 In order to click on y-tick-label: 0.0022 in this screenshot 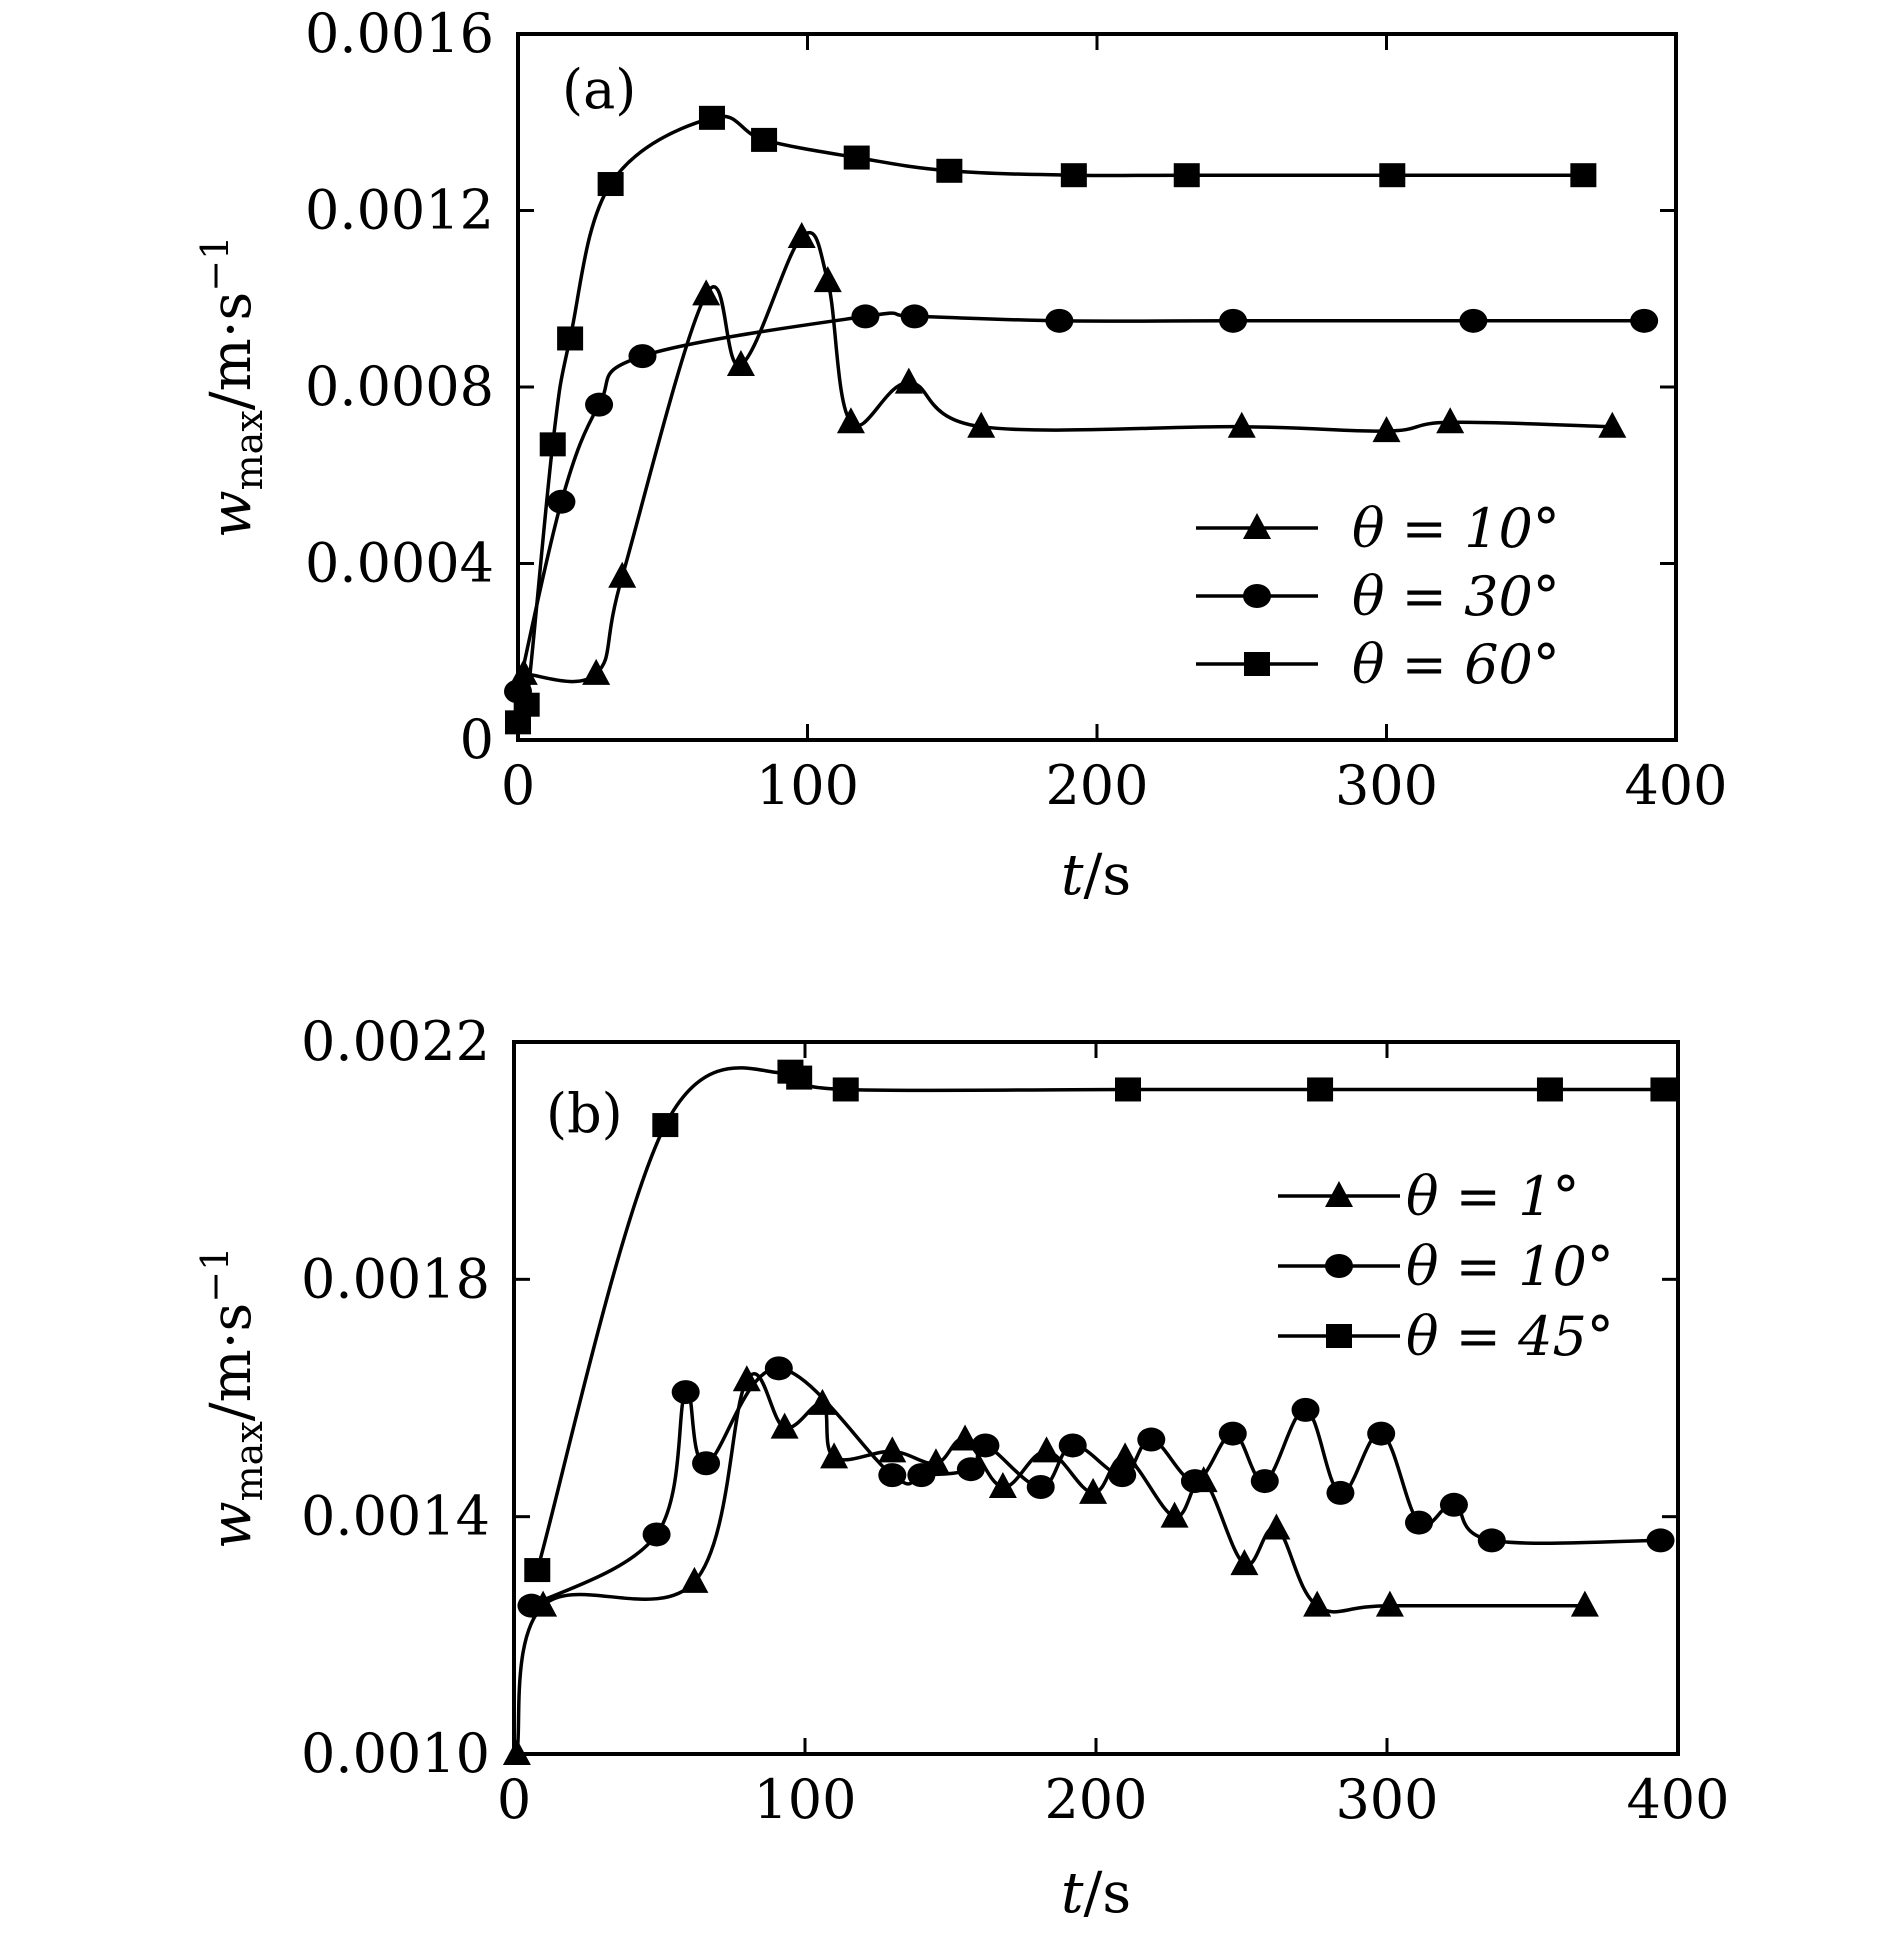, I will do `click(395, 1041)`.